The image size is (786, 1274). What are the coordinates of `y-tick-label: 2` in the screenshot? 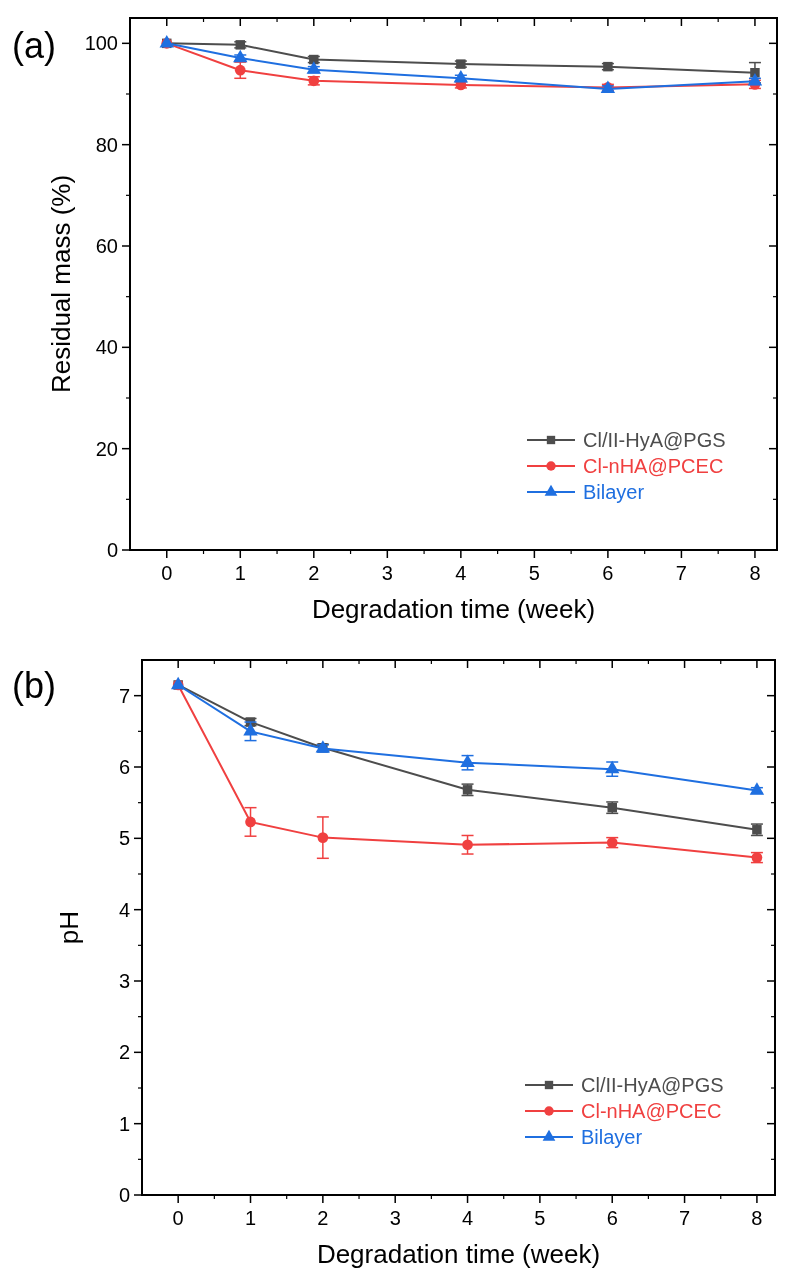 It's located at (124, 1052).